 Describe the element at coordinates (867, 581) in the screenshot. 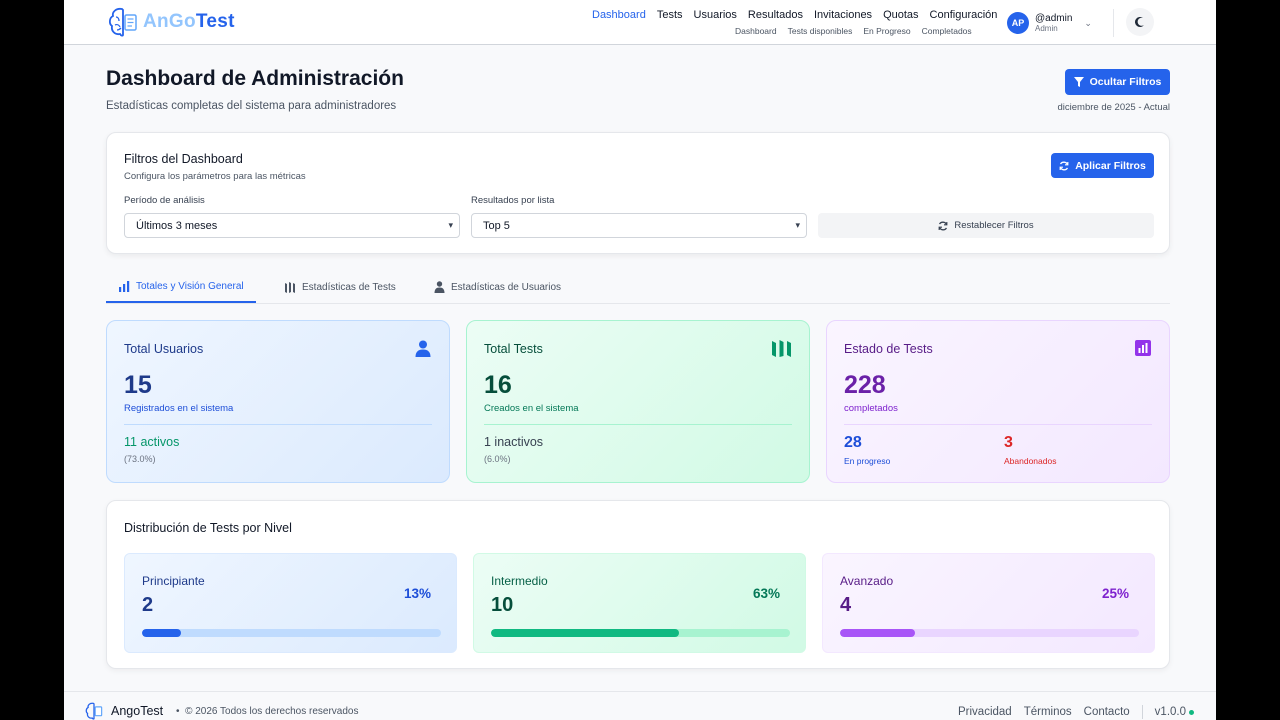

I see `level-name: Avanzado` at that location.